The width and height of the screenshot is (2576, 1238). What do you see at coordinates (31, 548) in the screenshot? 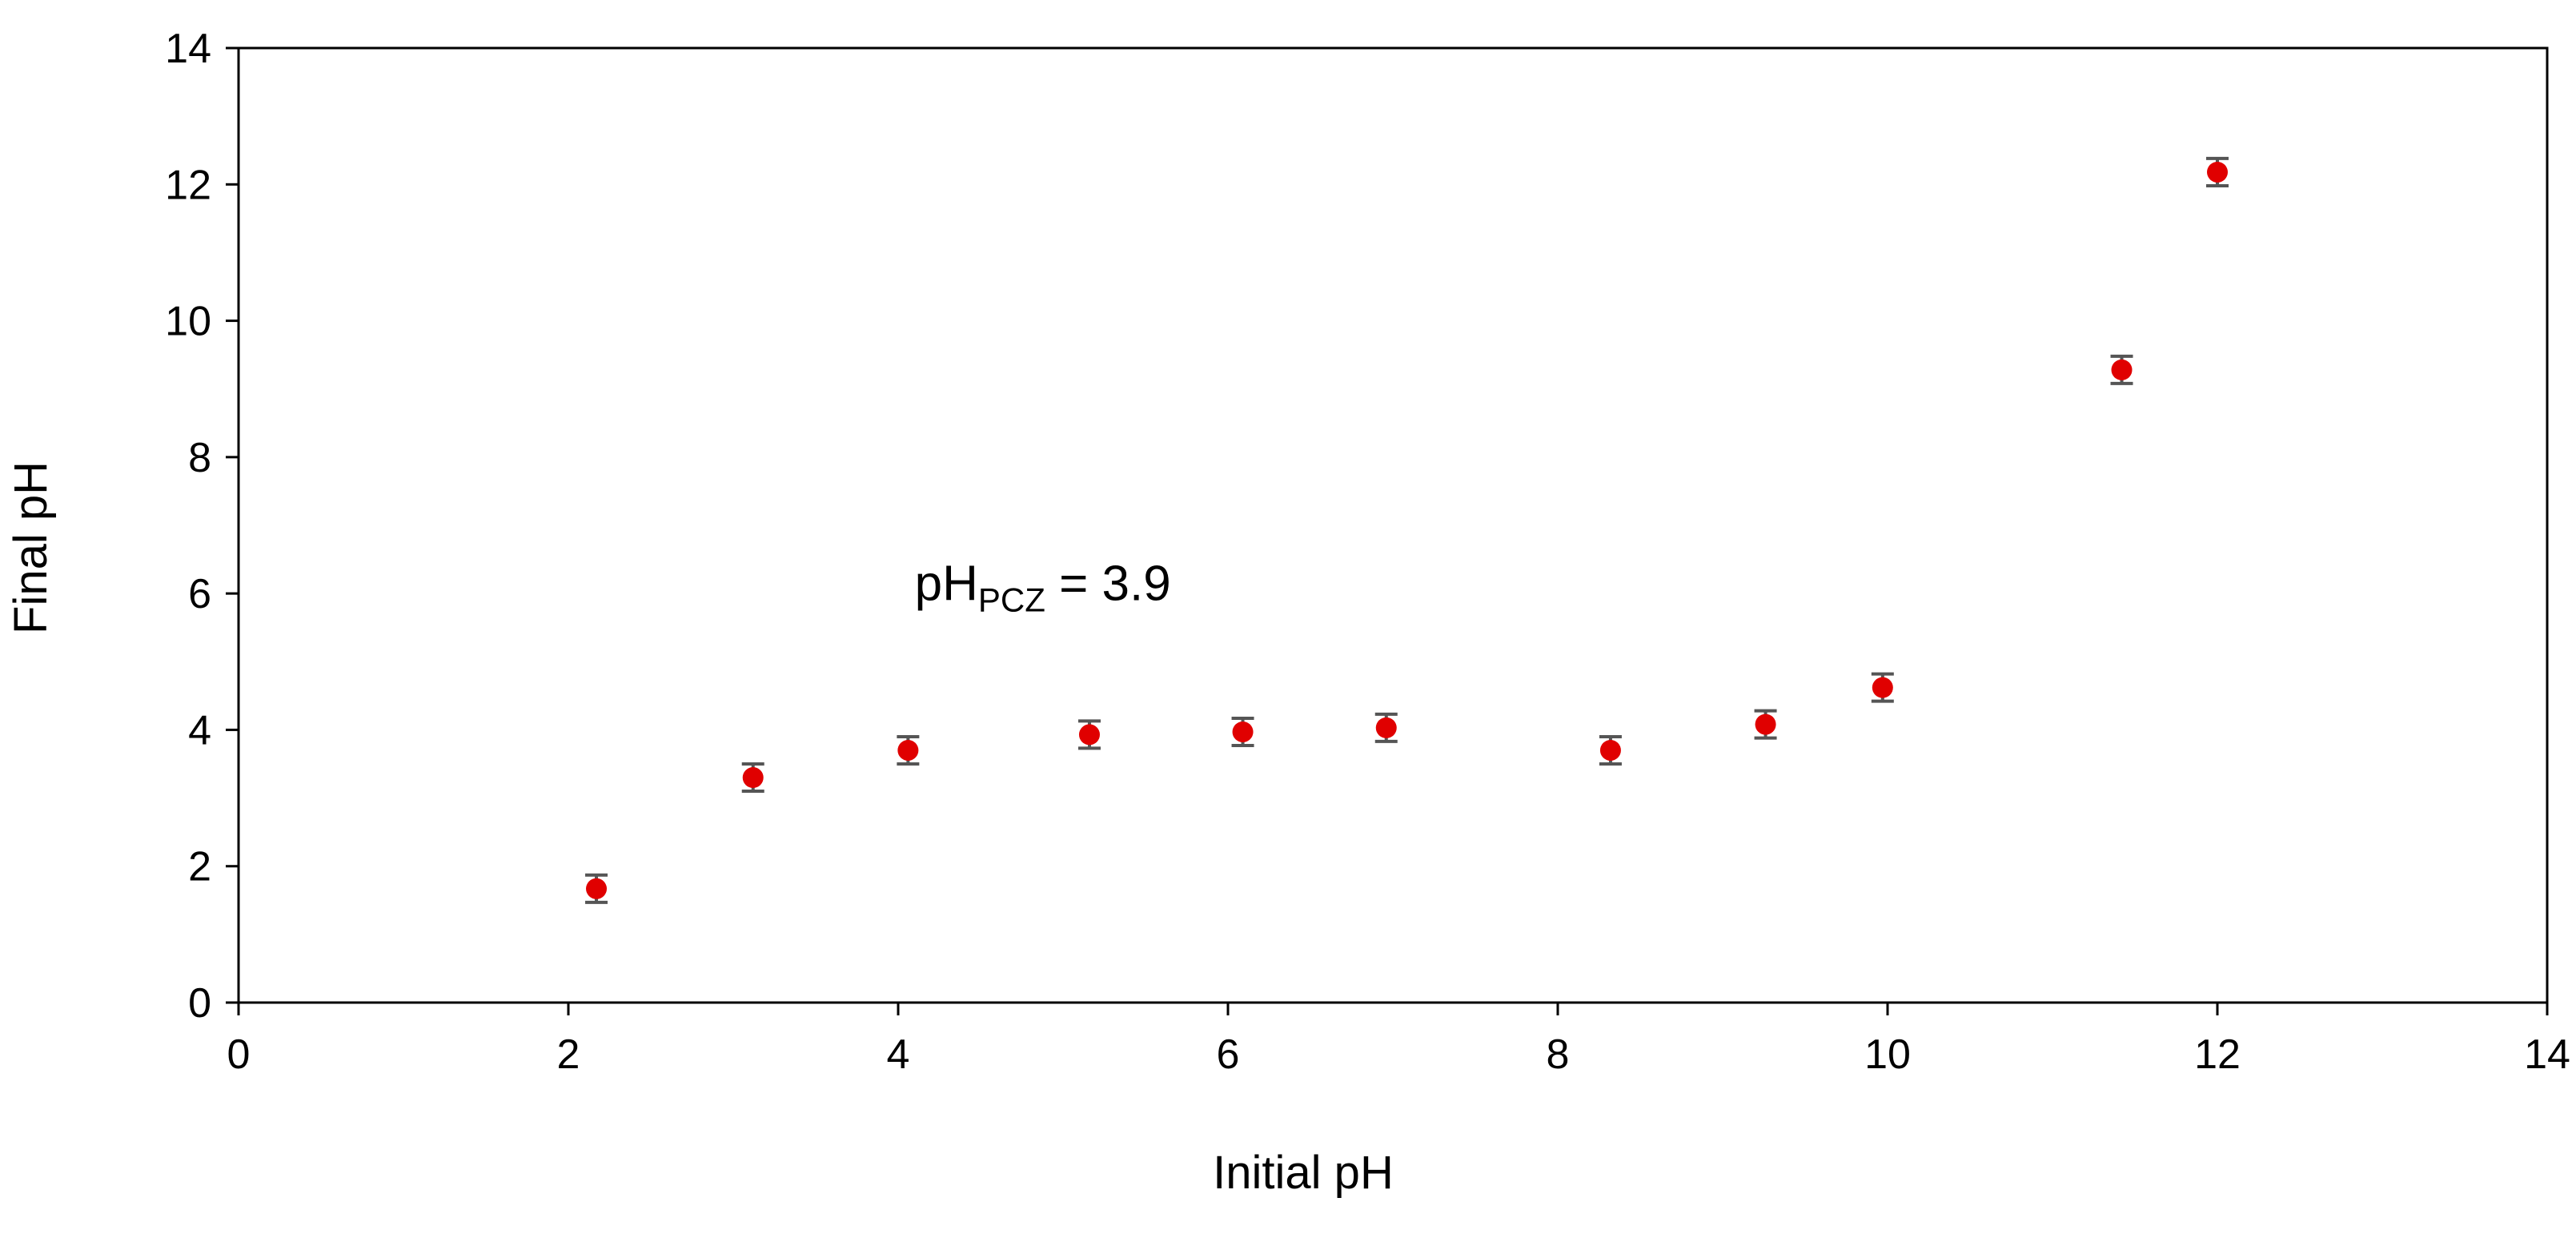
I see `y-axis-title: Final pH` at bounding box center [31, 548].